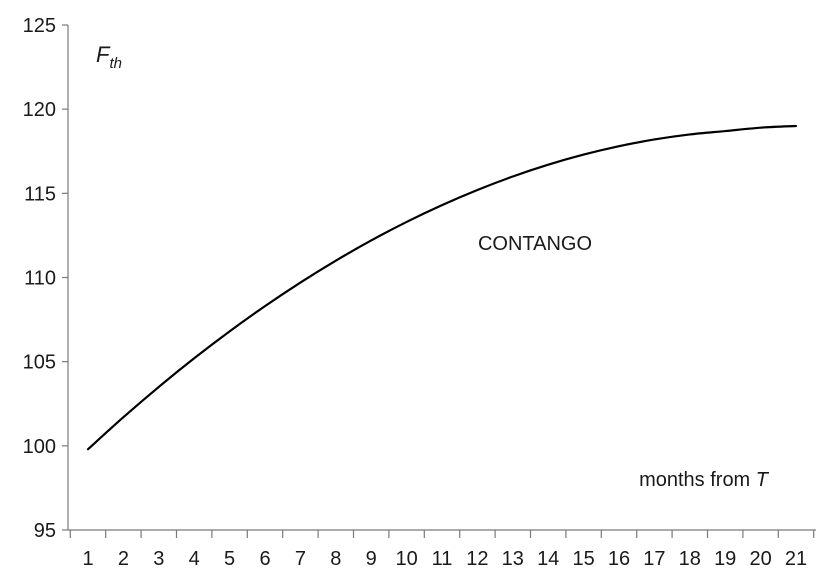 The width and height of the screenshot is (816, 576). Describe the element at coordinates (619, 559) in the screenshot. I see `x-tick-label: 16` at that location.